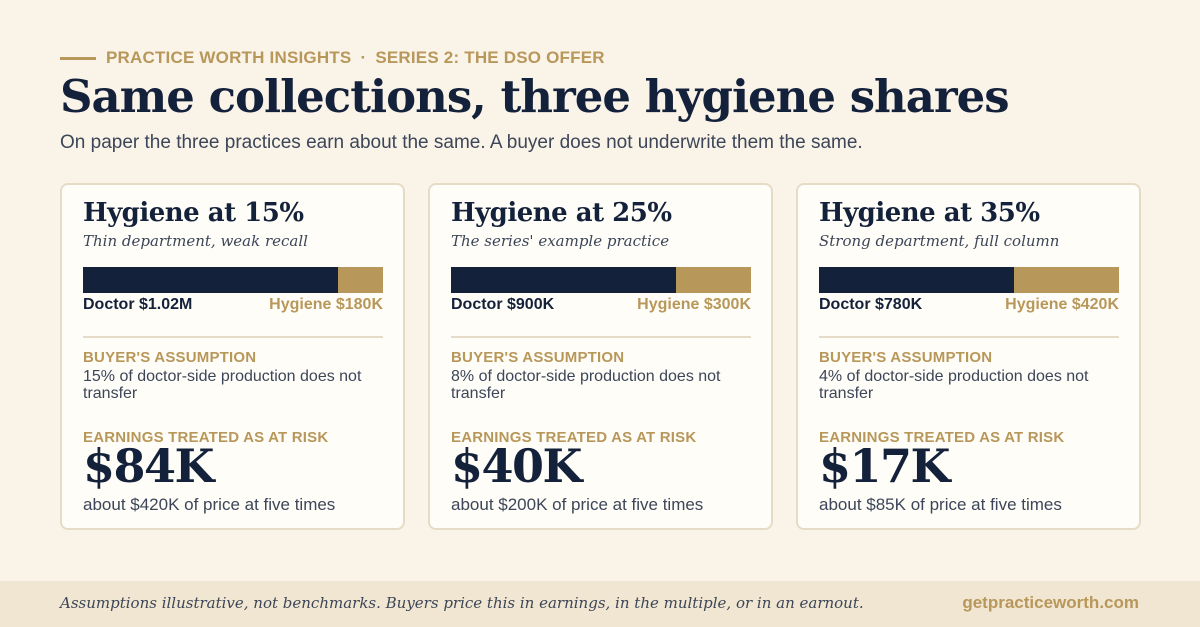 This screenshot has height=627, width=1200. I want to click on price-note: about $420K of price at five times, so click(209, 505).